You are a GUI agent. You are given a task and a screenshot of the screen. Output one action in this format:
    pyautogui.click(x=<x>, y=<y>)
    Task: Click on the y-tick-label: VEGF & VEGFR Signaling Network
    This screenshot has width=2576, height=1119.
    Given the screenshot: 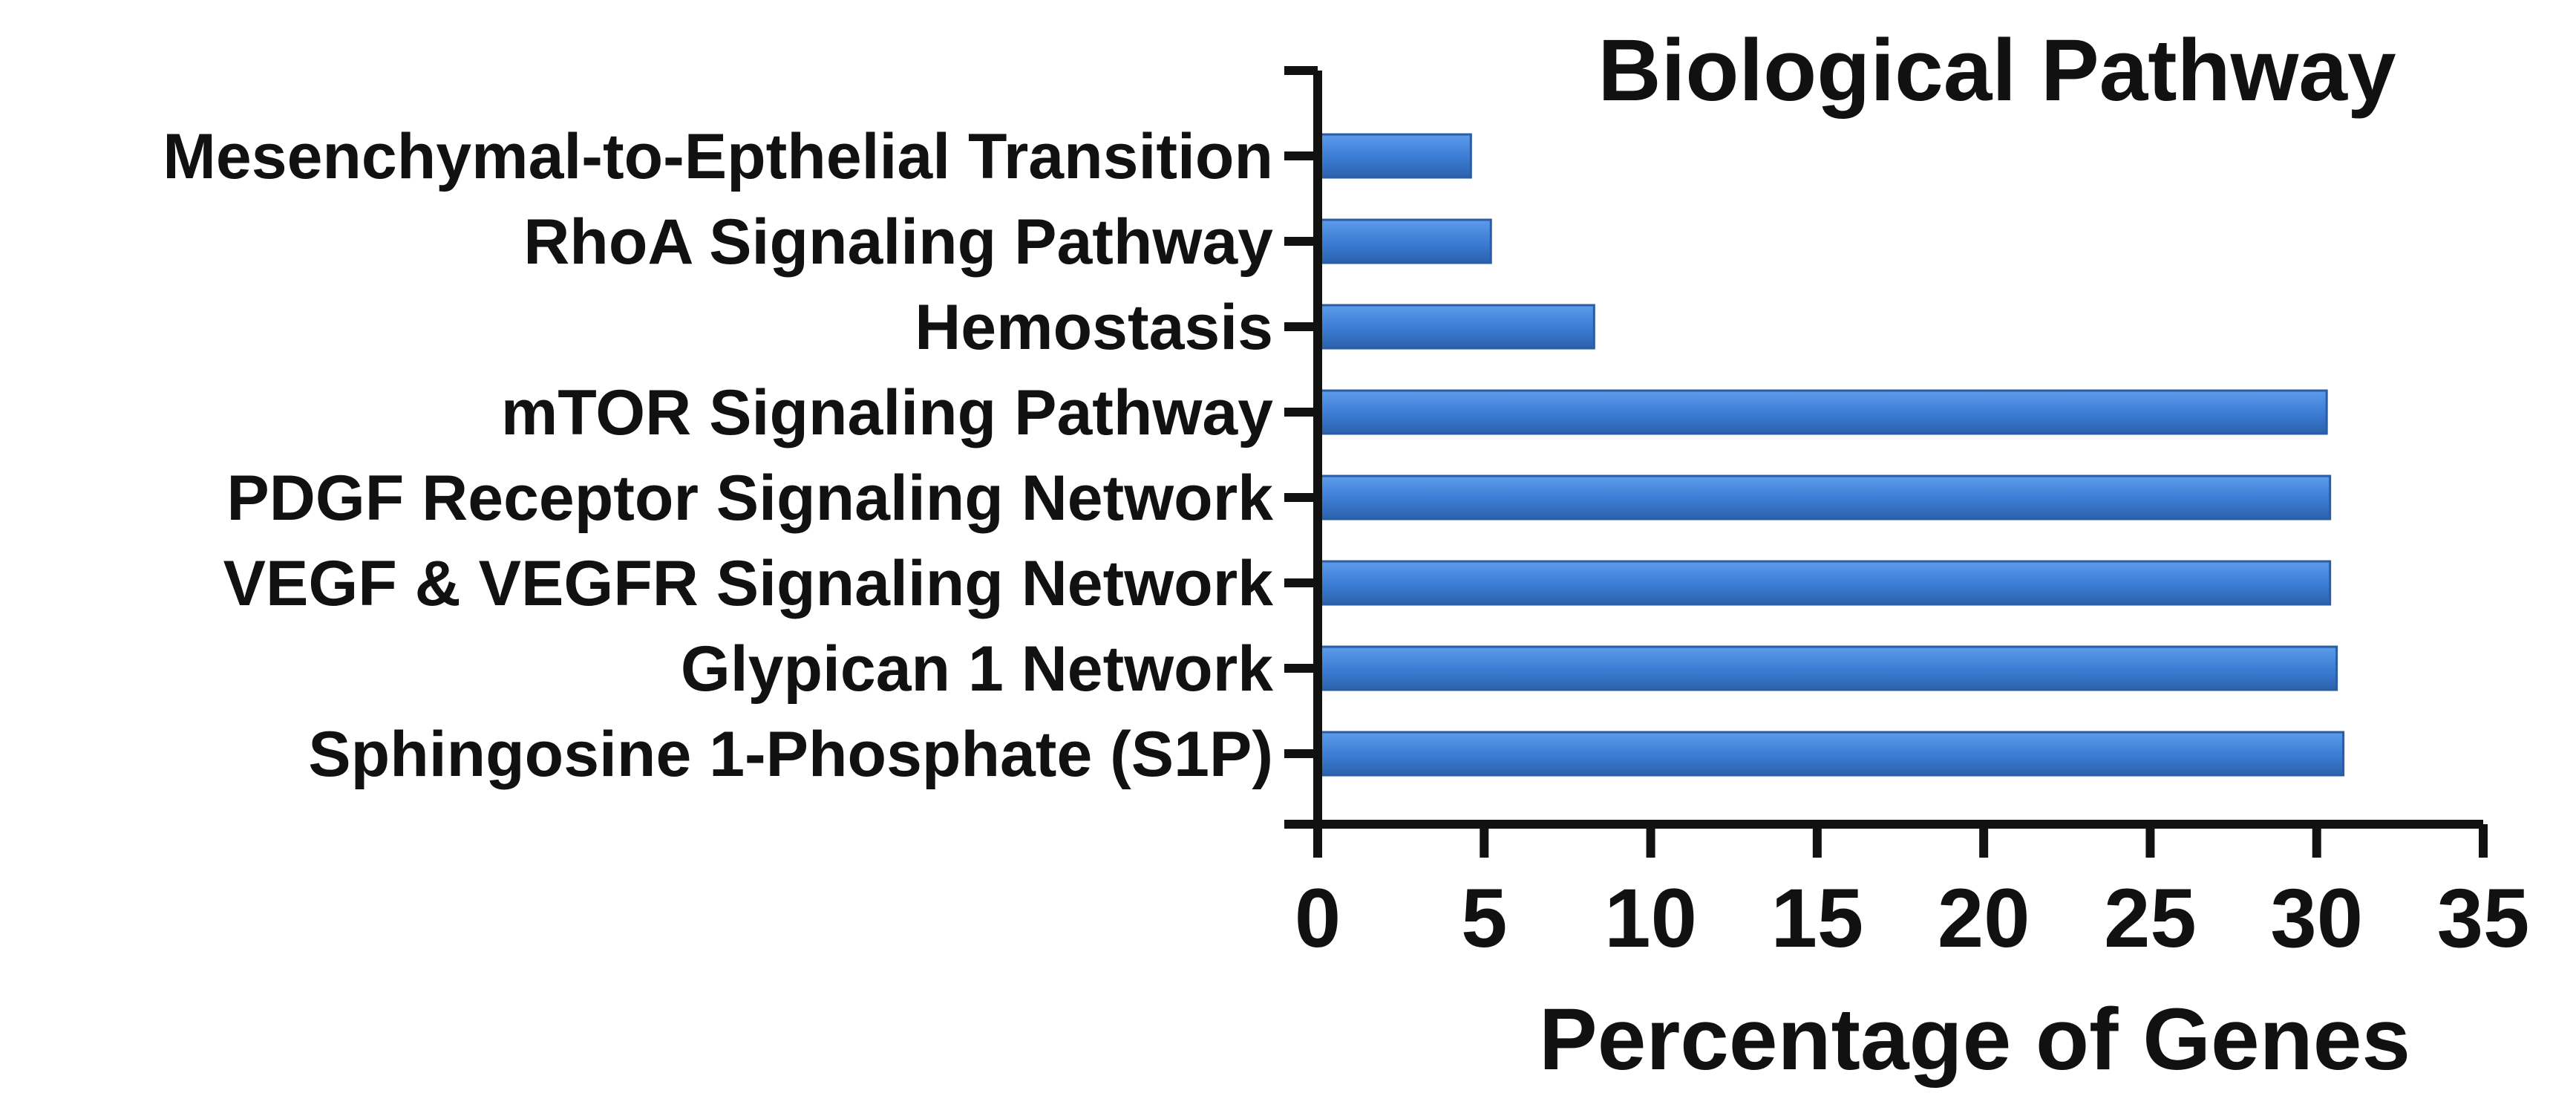 What is the action you would take?
    pyautogui.click(x=748, y=583)
    